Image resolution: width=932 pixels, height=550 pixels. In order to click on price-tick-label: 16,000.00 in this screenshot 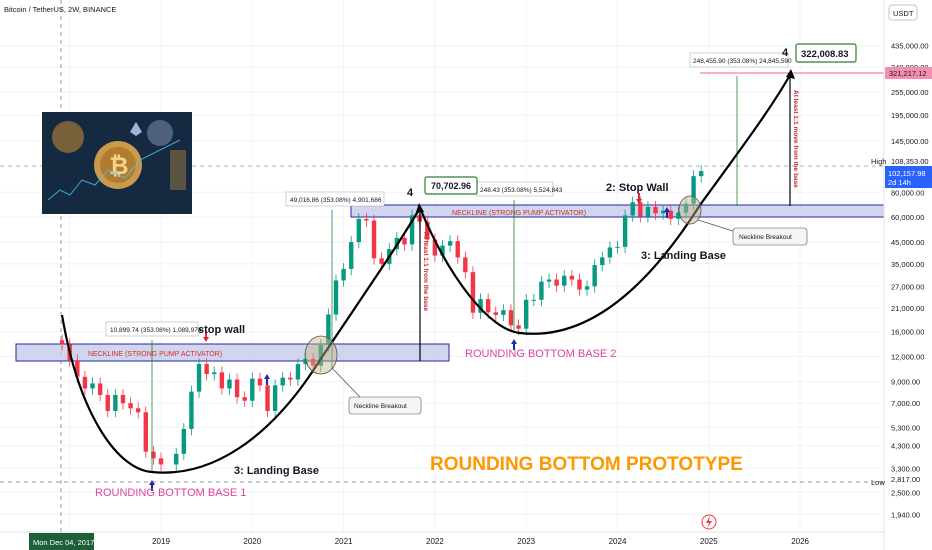, I will do `click(907, 332)`.